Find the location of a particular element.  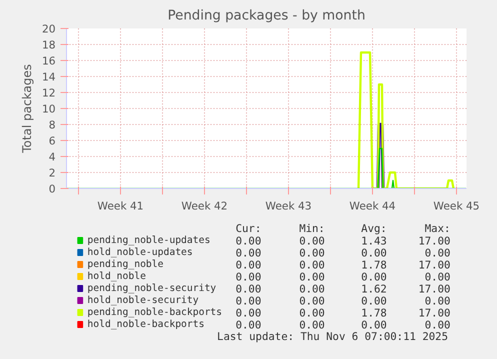

y-axis-title: Total packages is located at coordinates (27, 109).